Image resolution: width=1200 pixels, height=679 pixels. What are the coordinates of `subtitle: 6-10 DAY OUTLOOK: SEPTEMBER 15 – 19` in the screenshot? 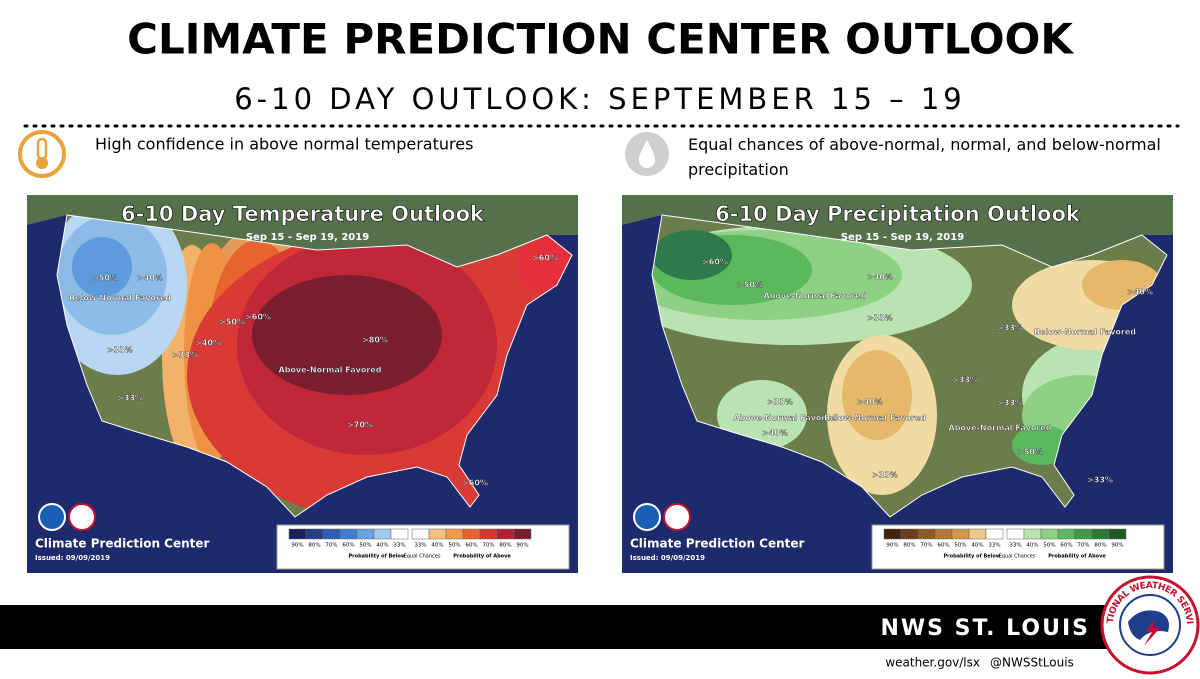 It's located at (600, 99).